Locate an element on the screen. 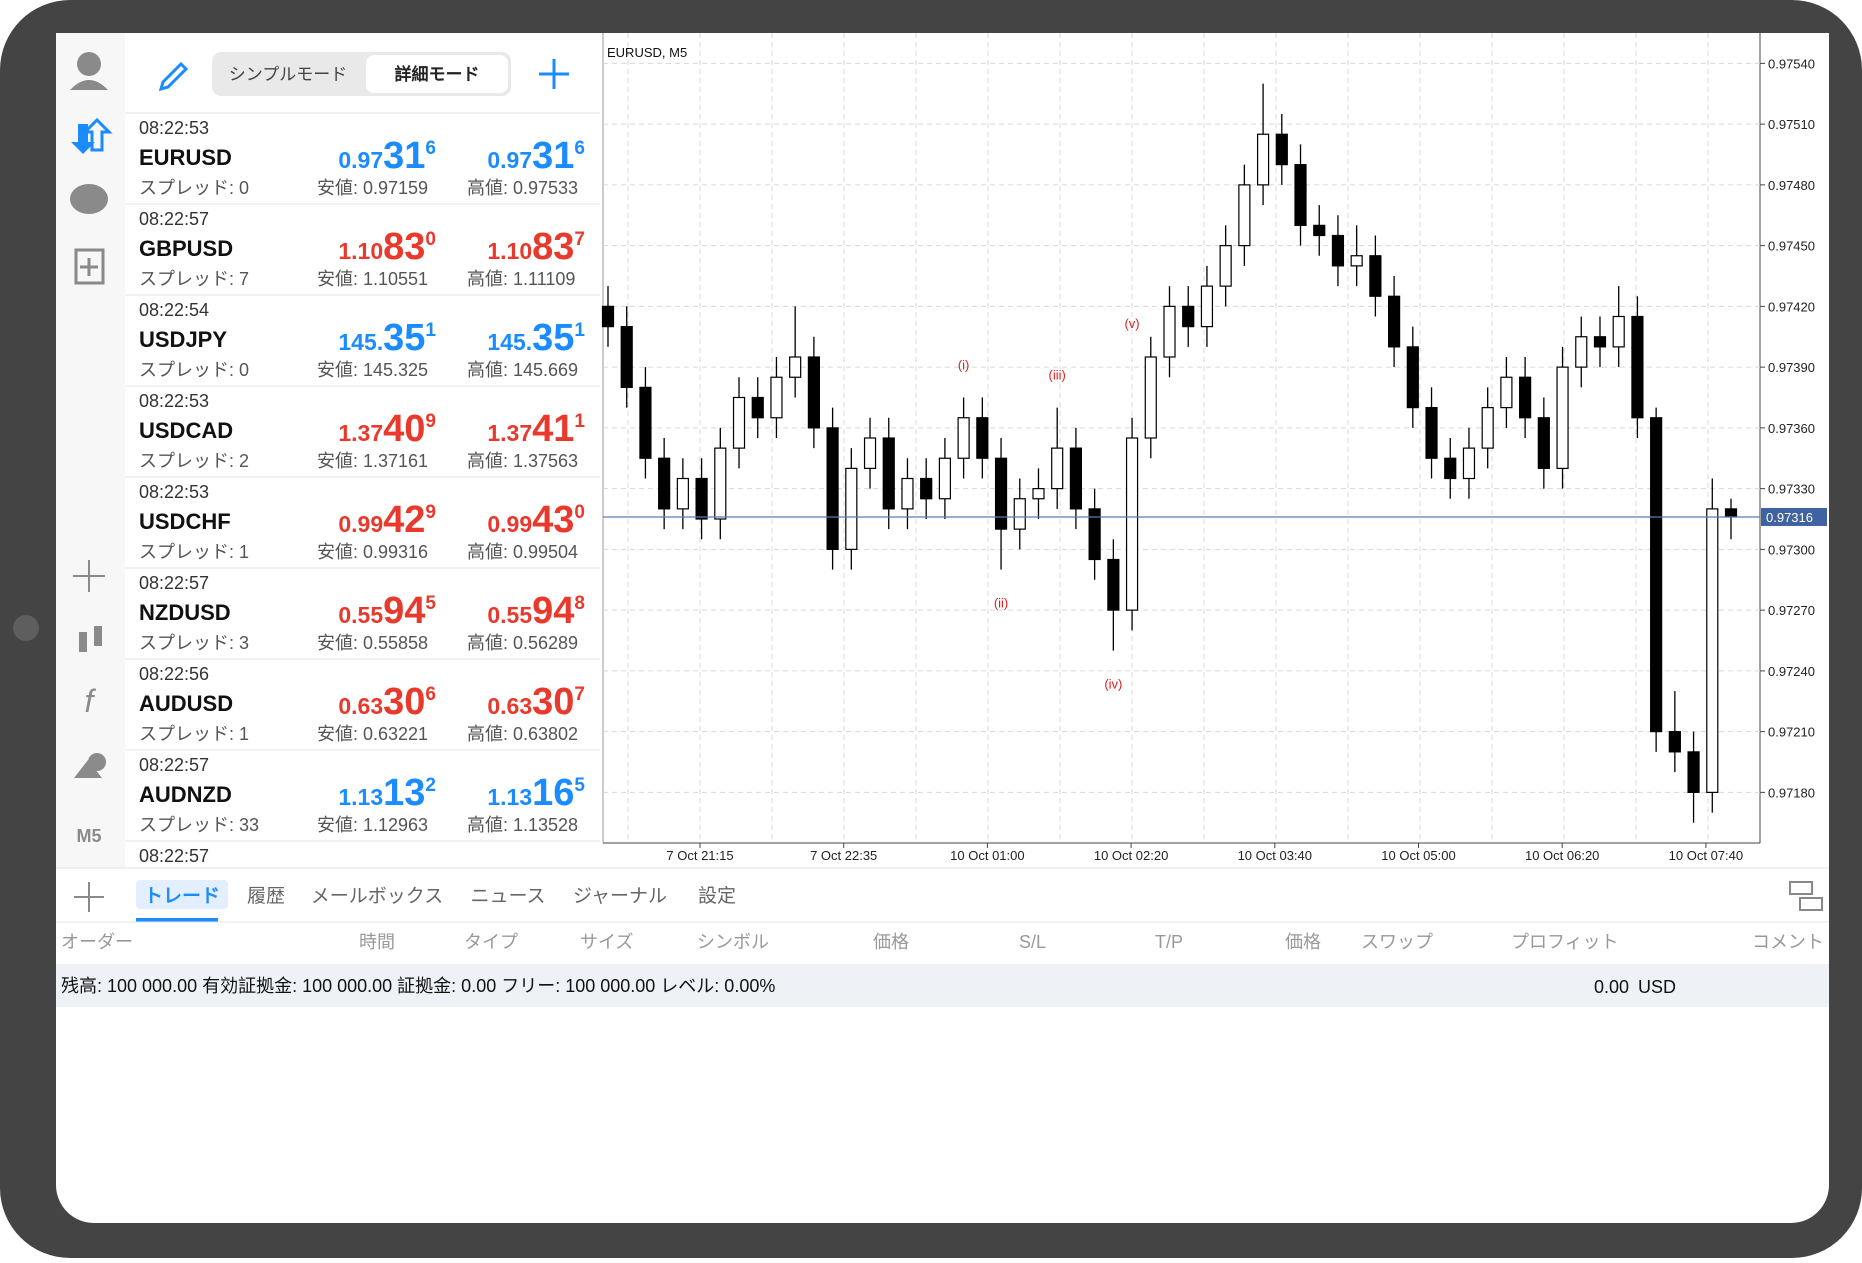 This screenshot has width=1862, height=1263. tab: ニュース is located at coordinates (507, 896).